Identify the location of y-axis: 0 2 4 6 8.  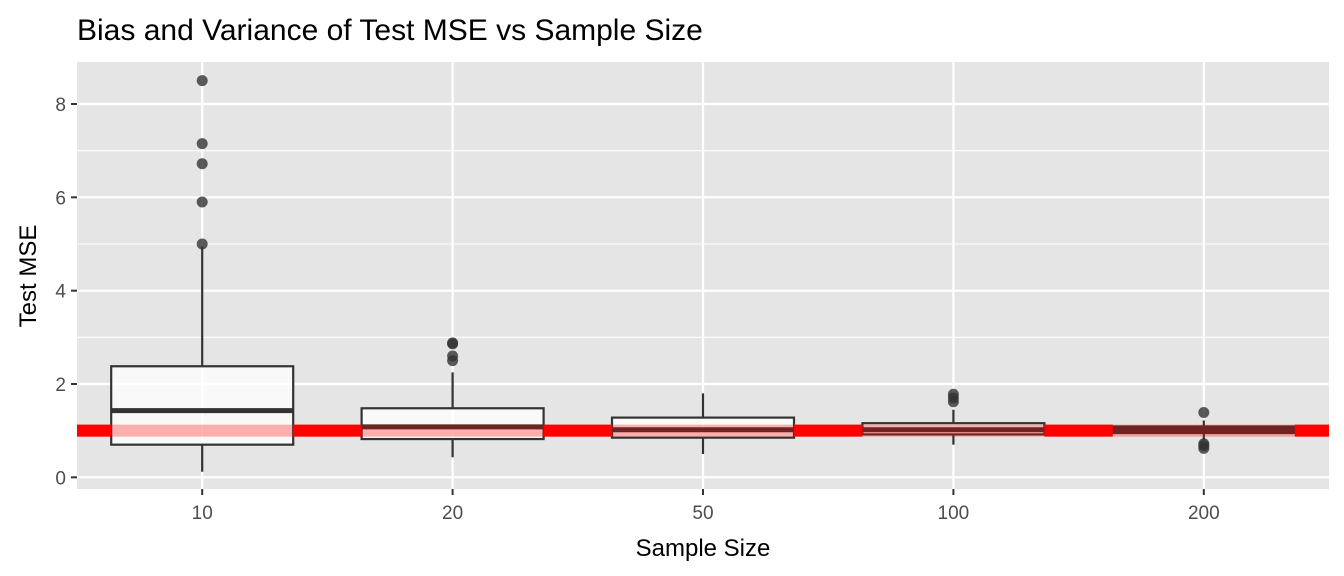
(66, 292).